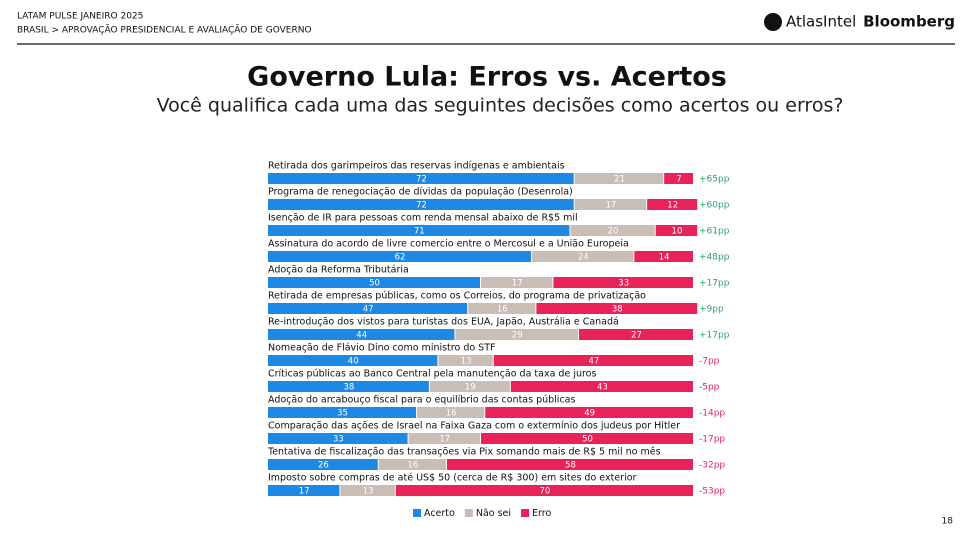 Image resolution: width=975 pixels, height=536 pixels. I want to click on value-label: 26, so click(323, 466).